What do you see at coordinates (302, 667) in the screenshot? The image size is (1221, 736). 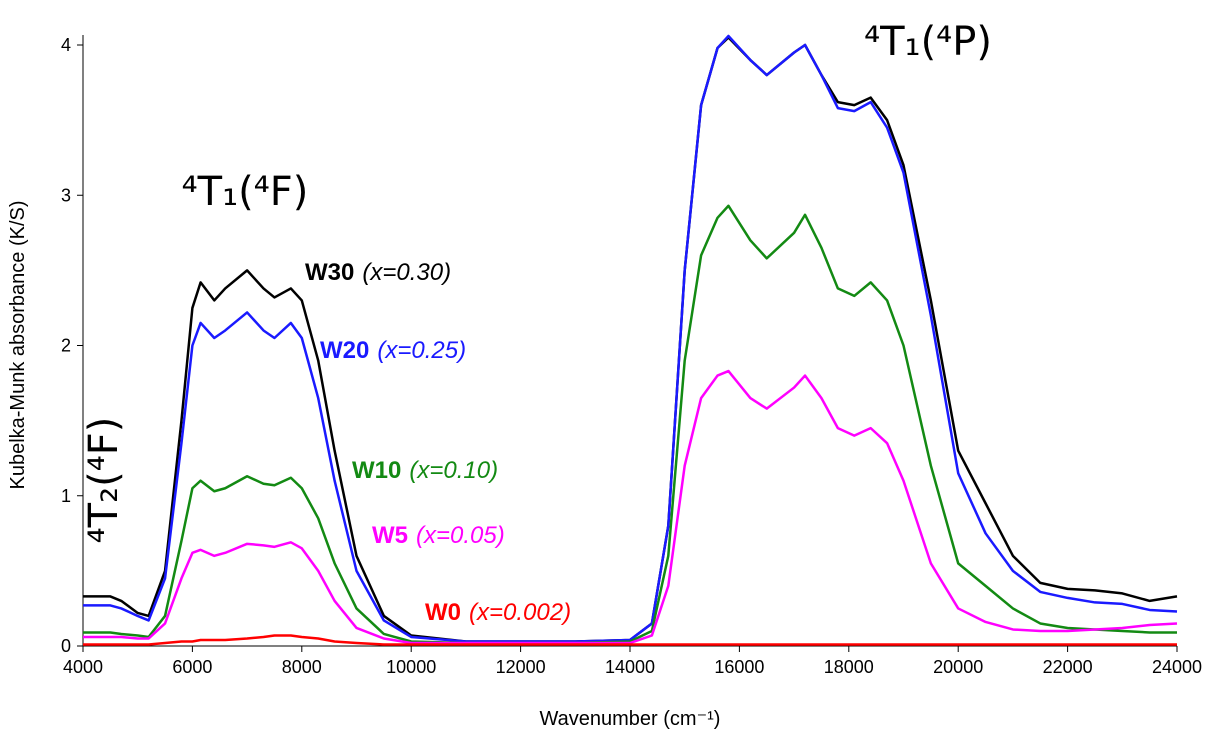 I see `x-tick-label: 8000` at bounding box center [302, 667].